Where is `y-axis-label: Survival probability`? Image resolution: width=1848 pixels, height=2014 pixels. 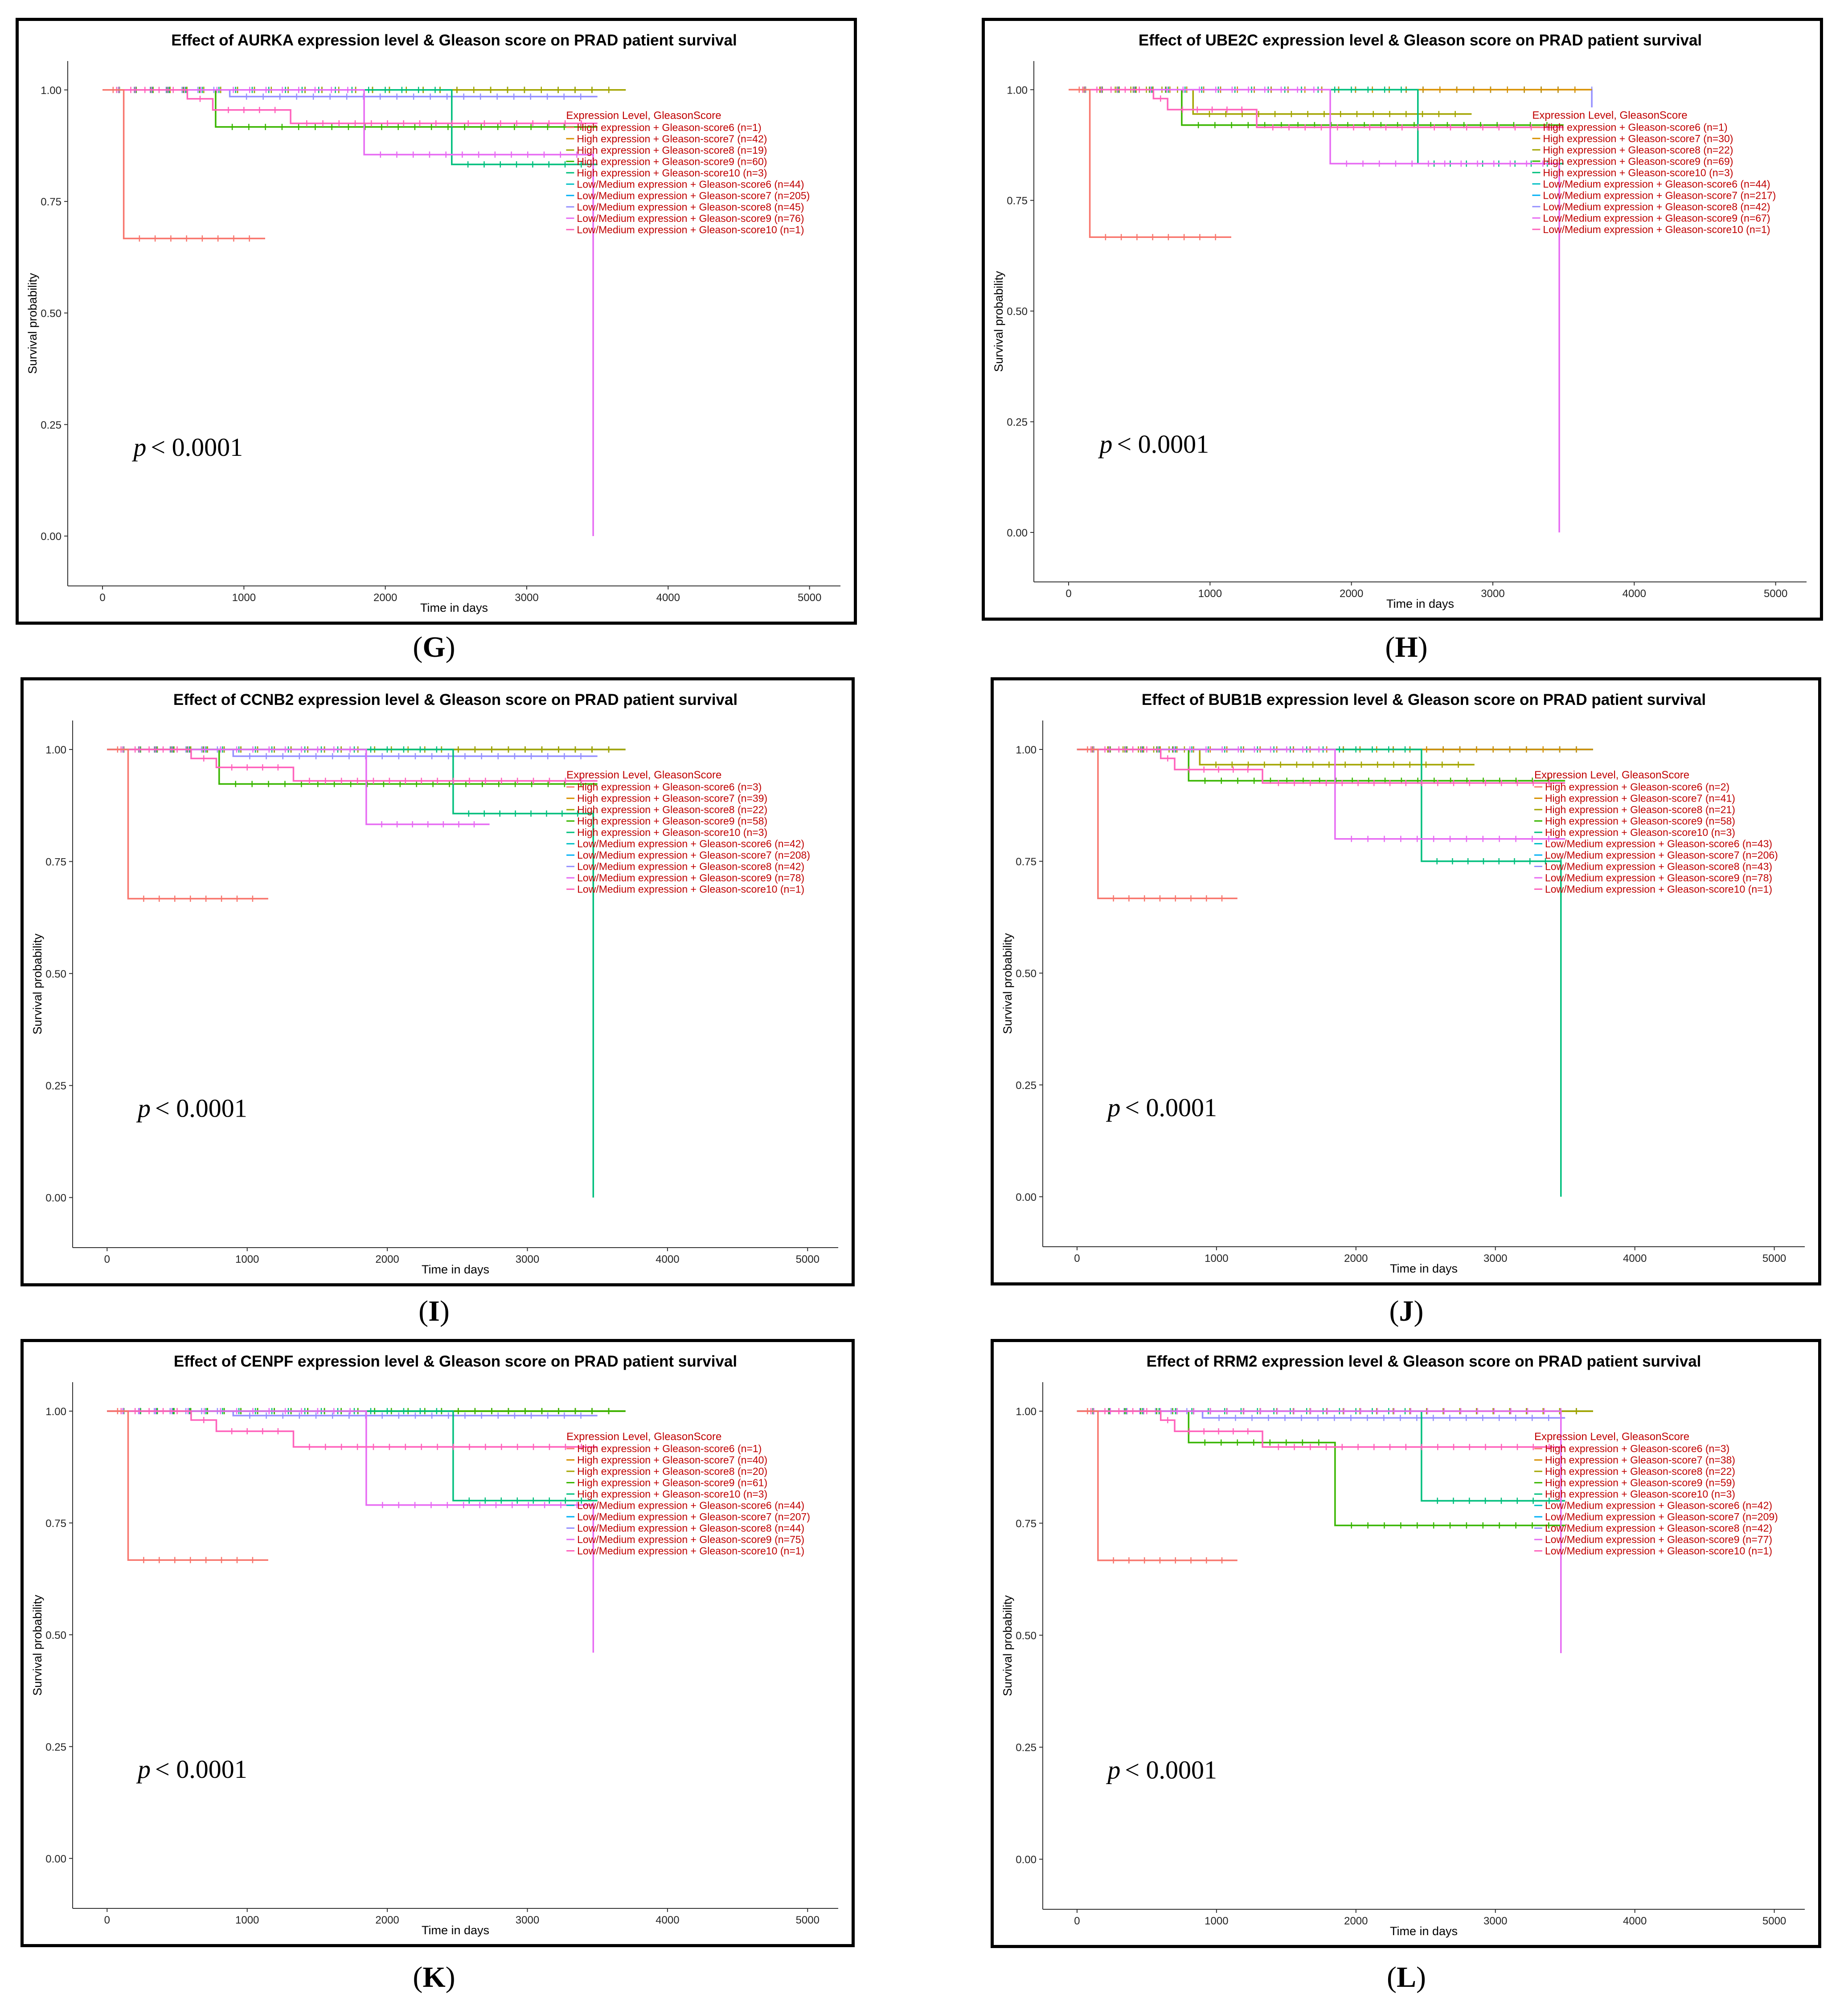
y-axis-label: Survival probability is located at coordinates (37, 1646).